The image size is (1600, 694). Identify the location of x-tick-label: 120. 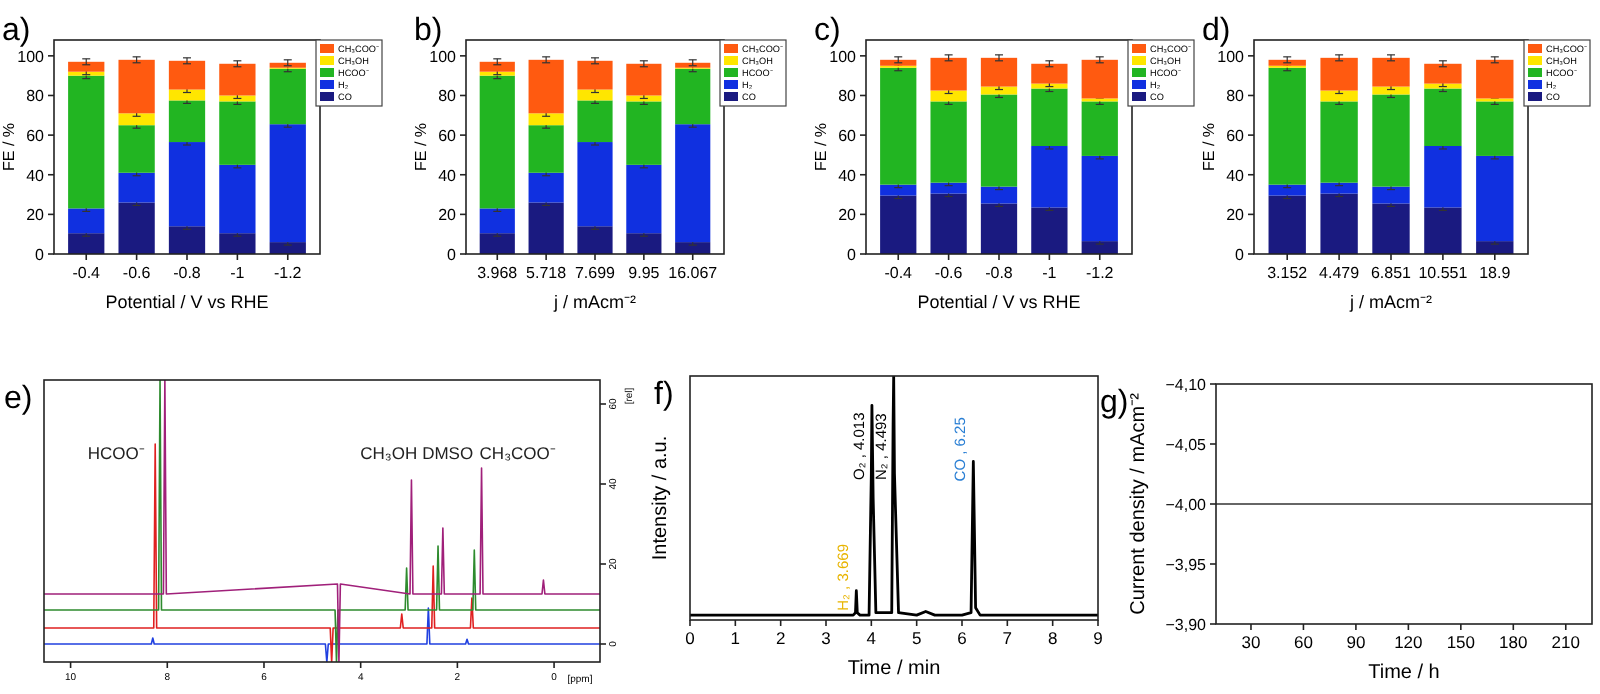
(1409, 642).